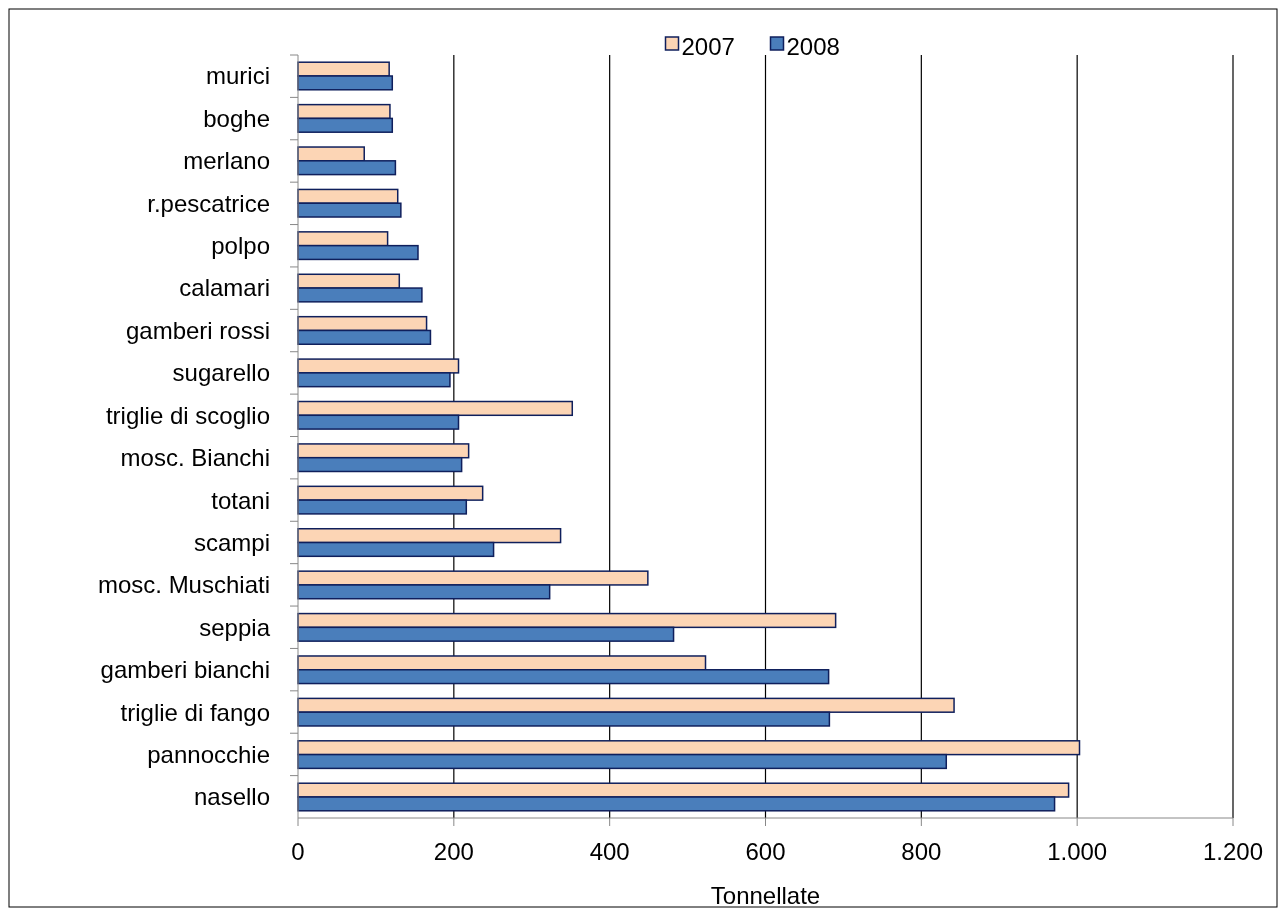  I want to click on y-tick-label: triglie di scoglio, so click(187, 415).